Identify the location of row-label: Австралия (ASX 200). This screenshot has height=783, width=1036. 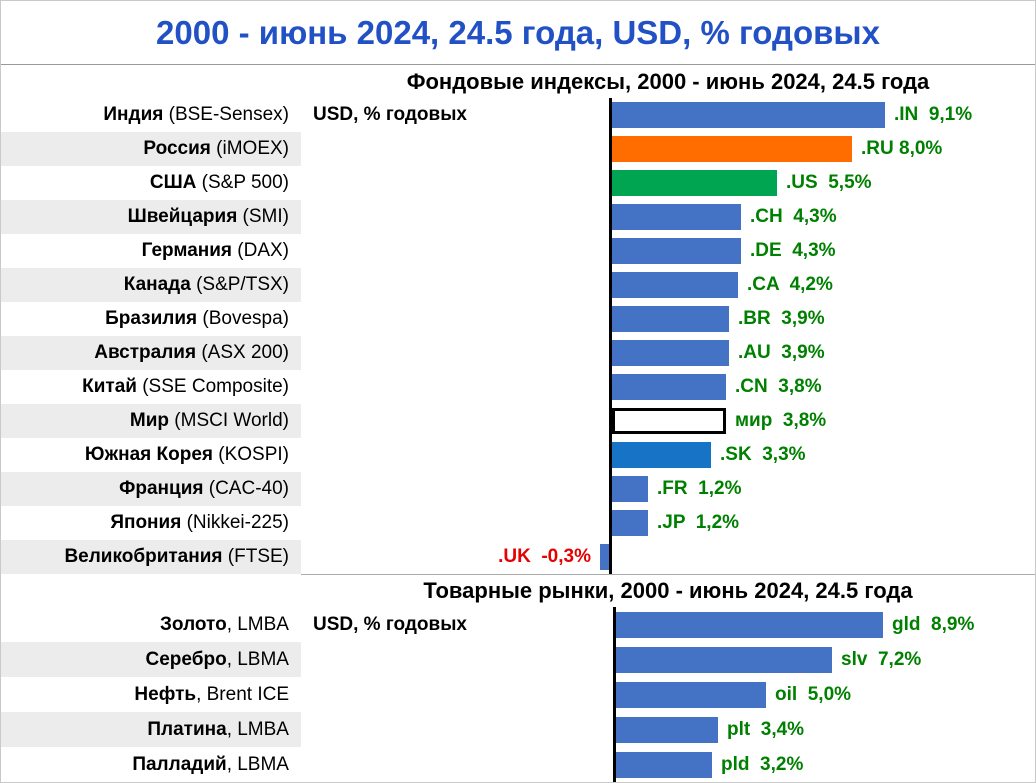
(151, 353).